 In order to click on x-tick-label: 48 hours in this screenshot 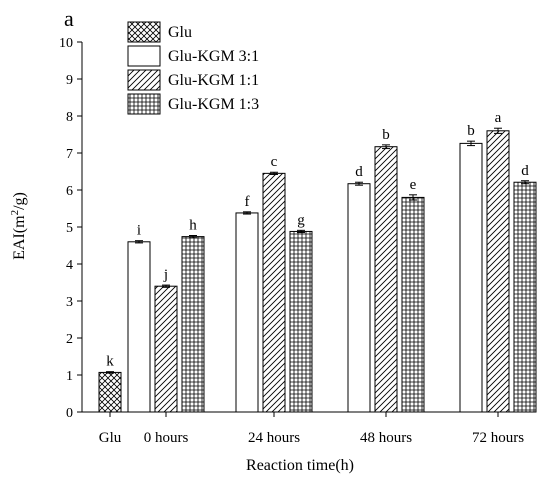, I will do `click(386, 438)`.